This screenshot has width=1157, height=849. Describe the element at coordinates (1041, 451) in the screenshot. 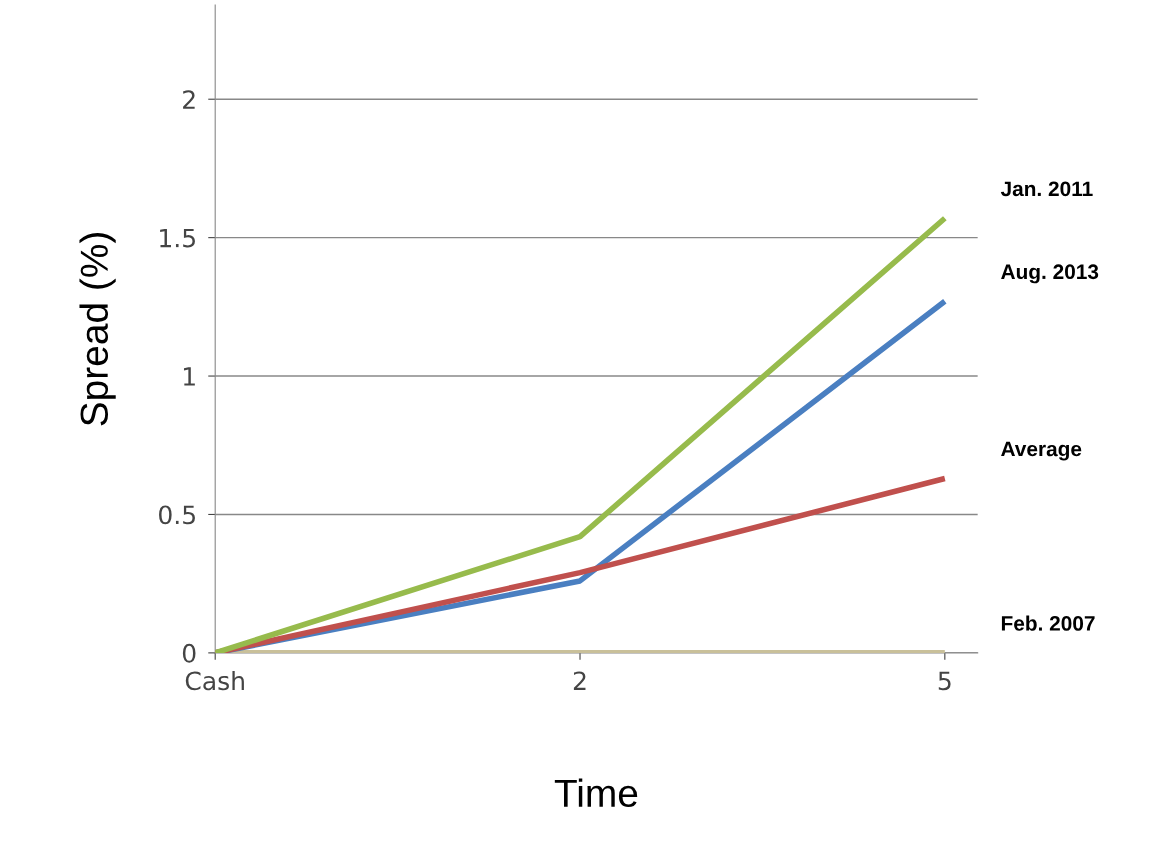

I see `text: Average` at that location.